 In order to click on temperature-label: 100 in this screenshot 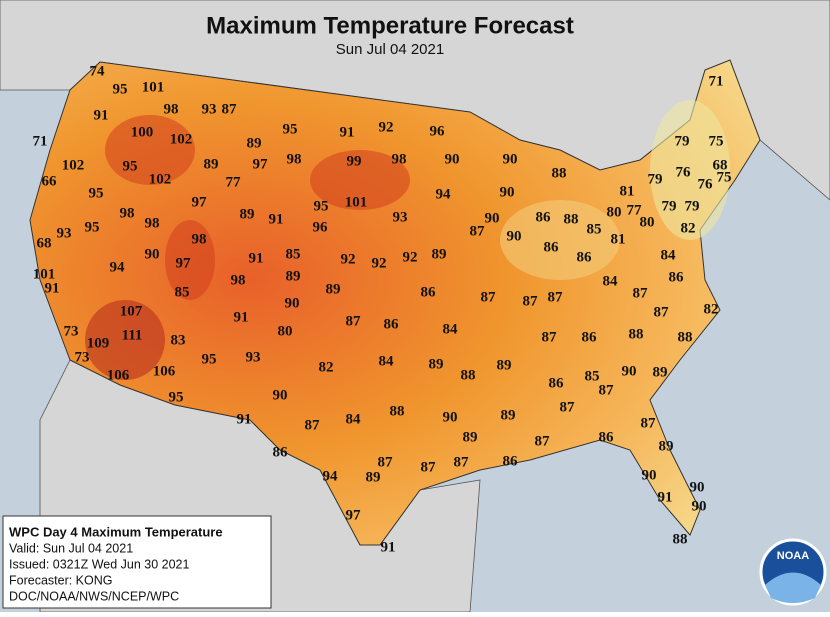, I will do `click(142, 132)`.